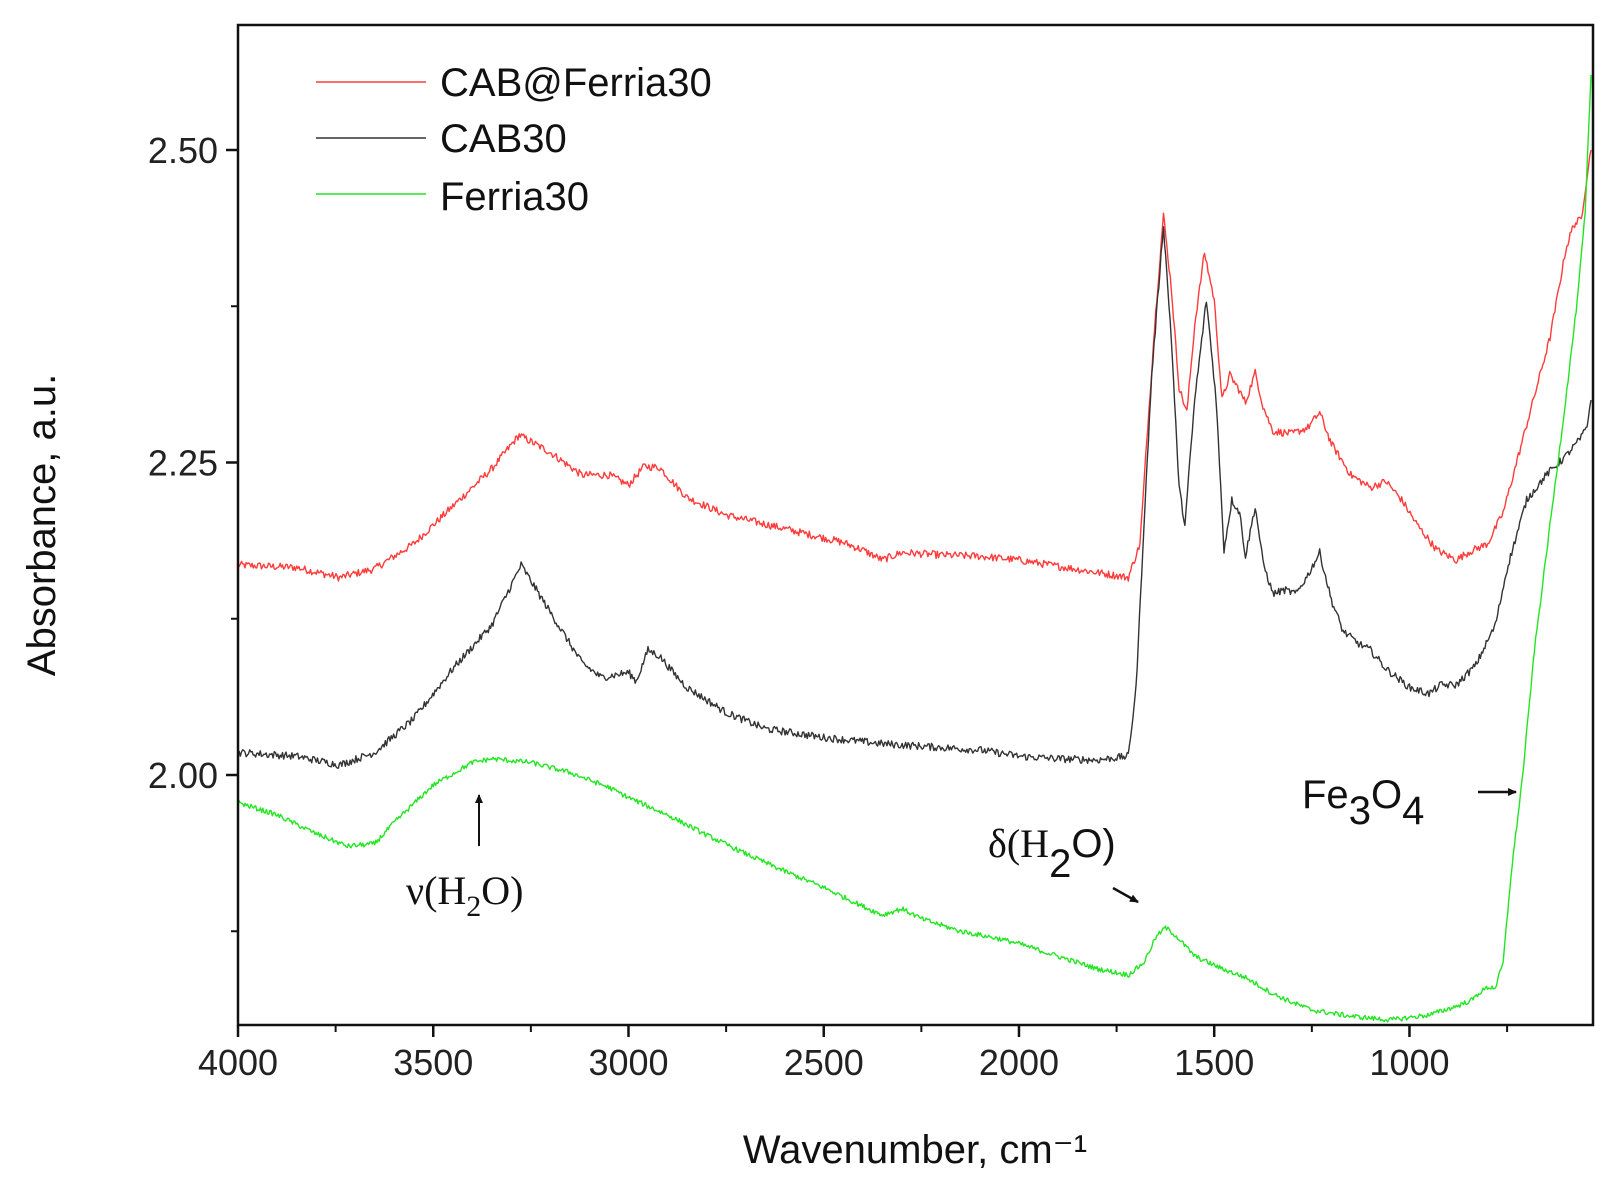 The height and width of the screenshot is (1182, 1615). What do you see at coordinates (1409, 1062) in the screenshot?
I see `x-tick-label-1000: 1000` at bounding box center [1409, 1062].